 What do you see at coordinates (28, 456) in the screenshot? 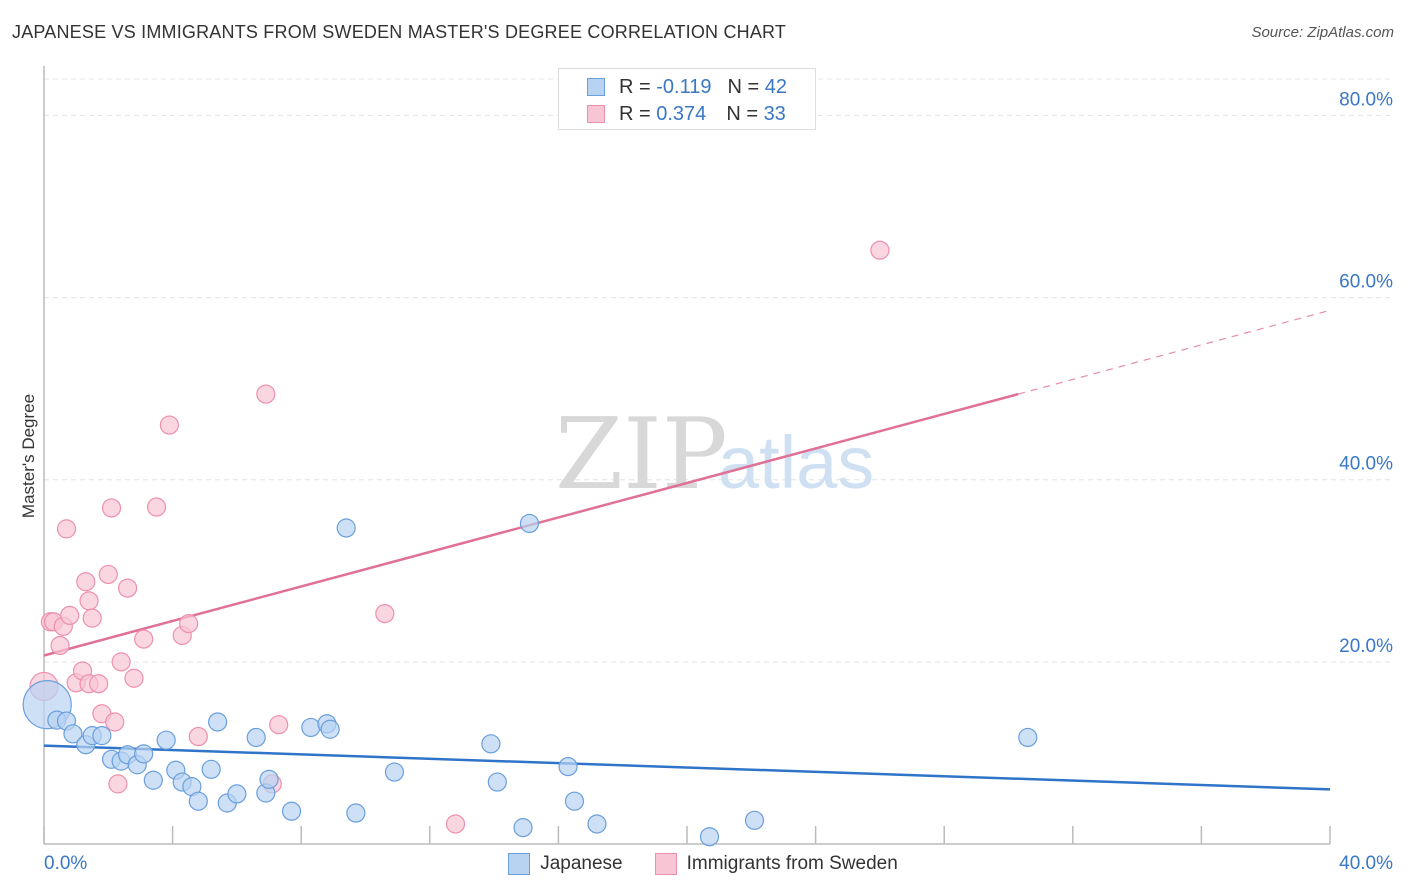
I see `y-axis-title: Master's Degree` at bounding box center [28, 456].